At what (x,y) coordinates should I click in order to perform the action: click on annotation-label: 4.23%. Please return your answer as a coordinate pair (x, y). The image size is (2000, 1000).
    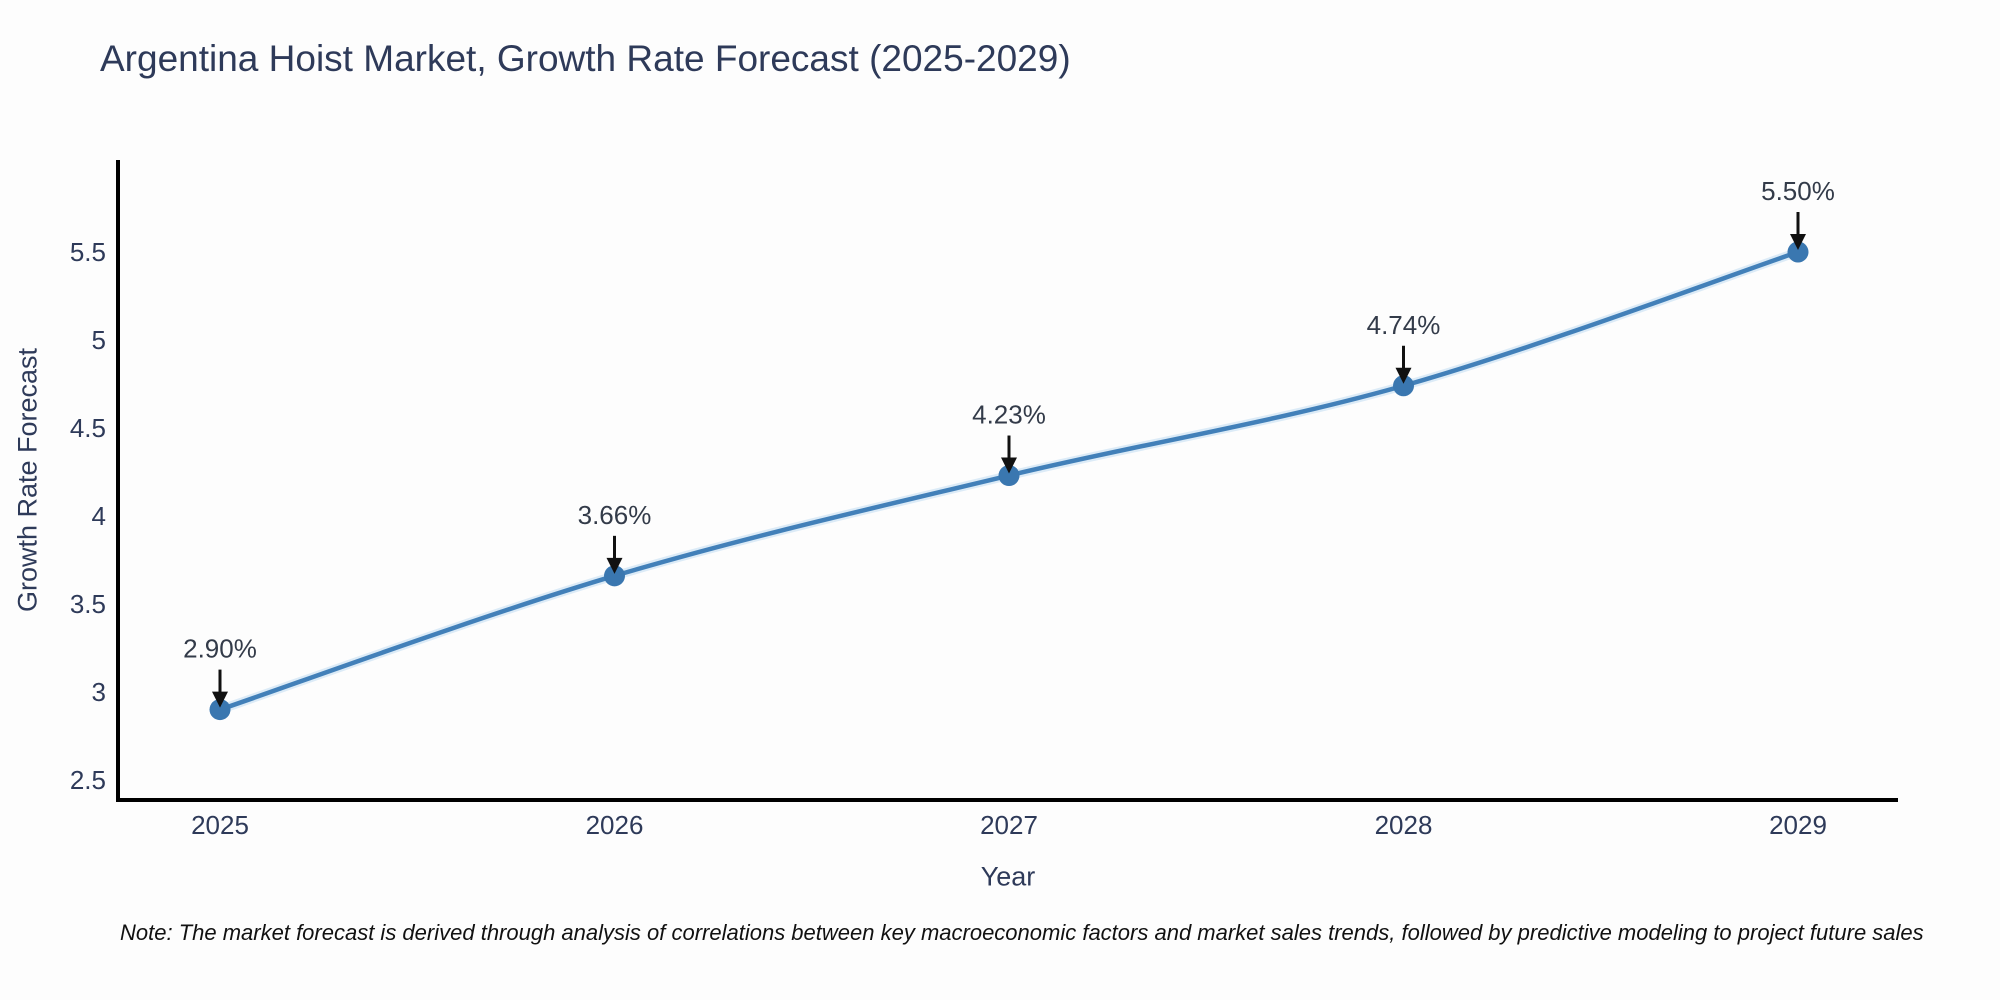
    Looking at the image, I should click on (1009, 415).